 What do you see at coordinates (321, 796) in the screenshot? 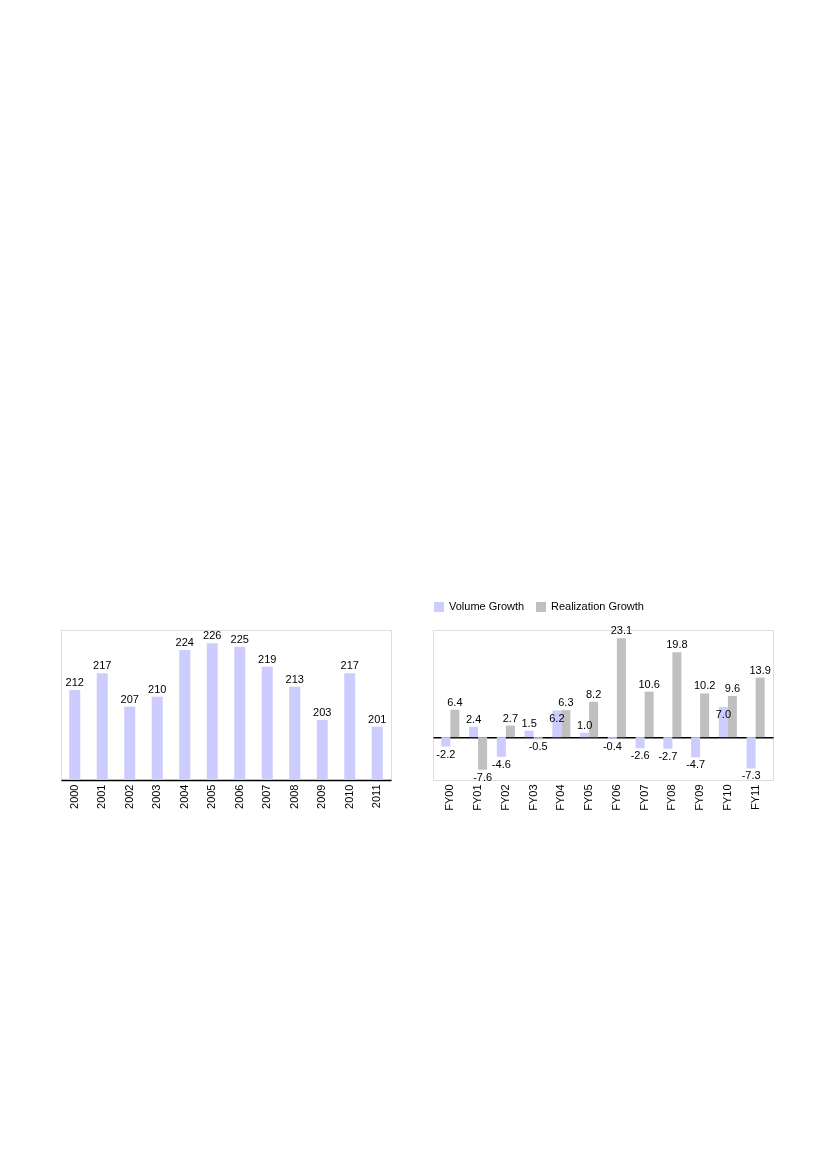
I see `x-tick-label: 2009` at bounding box center [321, 796].